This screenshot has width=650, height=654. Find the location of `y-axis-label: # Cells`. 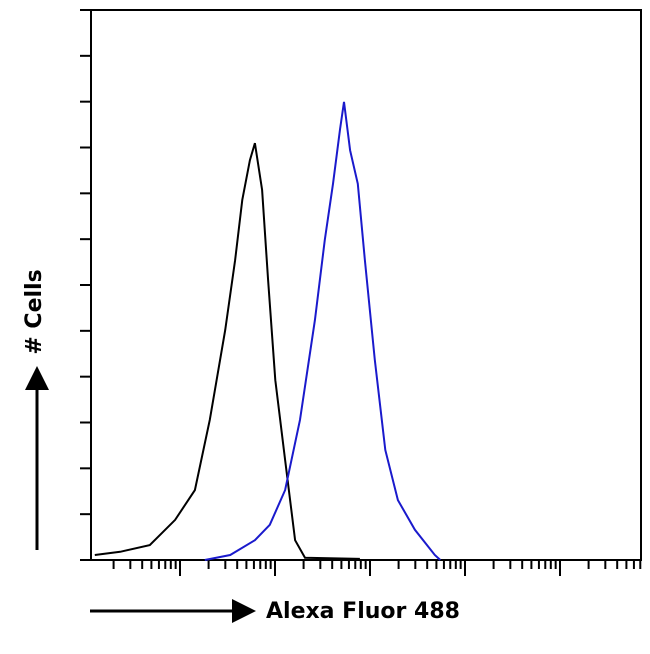

y-axis-label: # Cells is located at coordinates (34, 311).